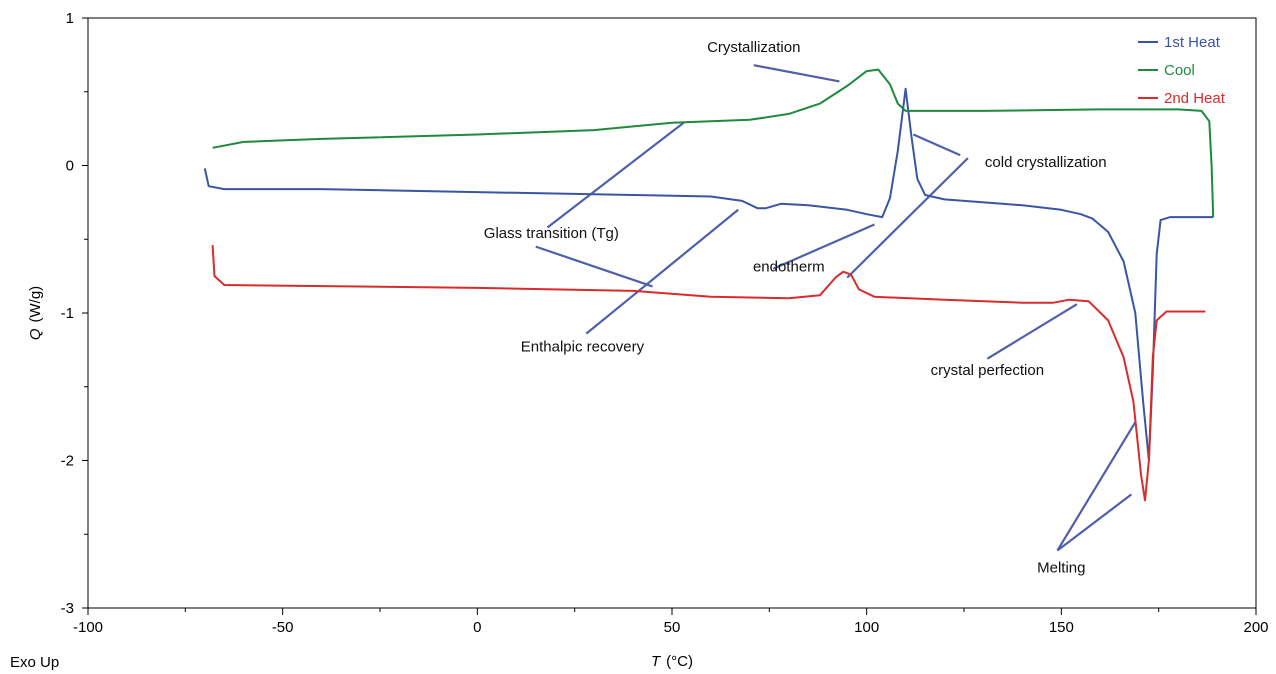  I want to click on x-axis-title: T (°C), so click(672, 661).